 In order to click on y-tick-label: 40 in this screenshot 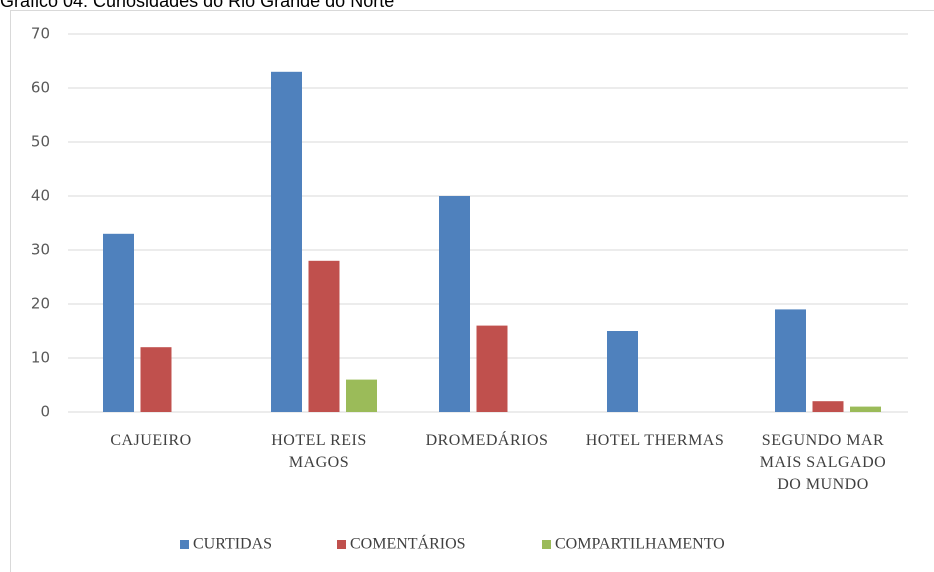, I will do `click(40, 196)`.